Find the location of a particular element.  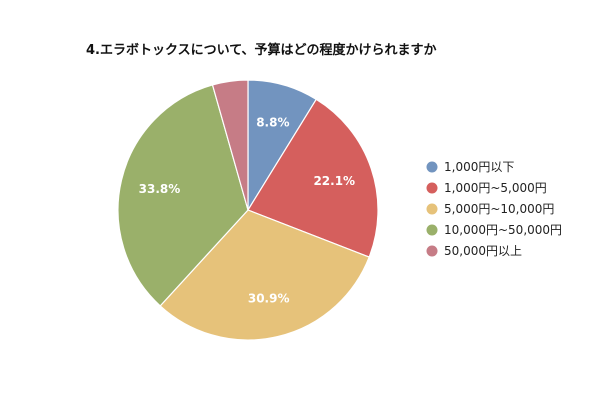

legend-label-1: 1,000円以下 is located at coordinates (479, 167).